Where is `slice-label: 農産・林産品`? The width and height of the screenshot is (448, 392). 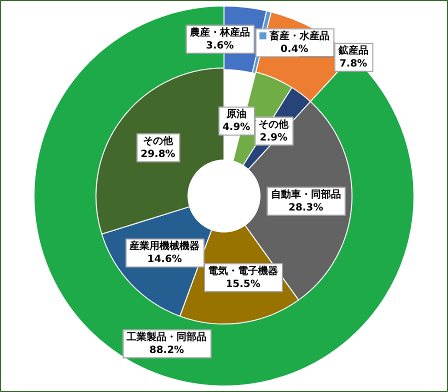 slice-label: 農産・林産品 is located at coordinates (219, 32).